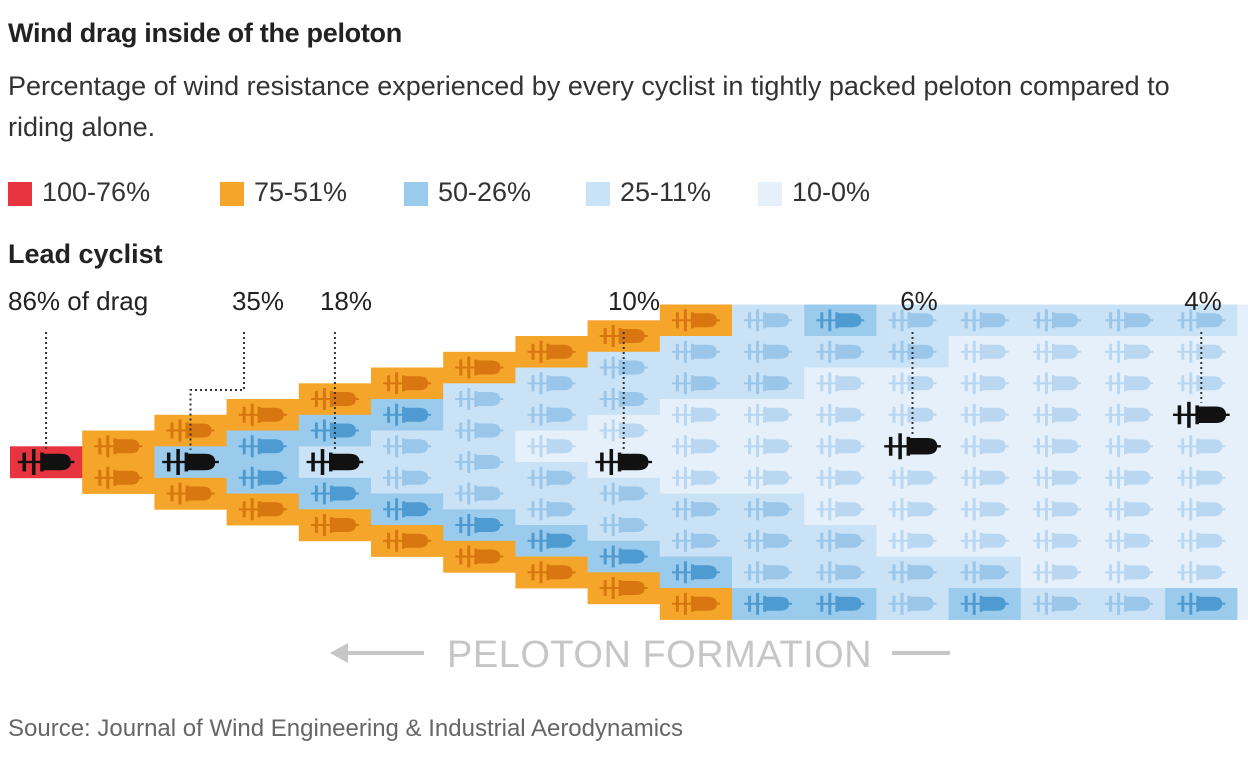 This screenshot has width=1248, height=780. Describe the element at coordinates (921, 653) in the screenshot. I see `arrow-tail` at that location.